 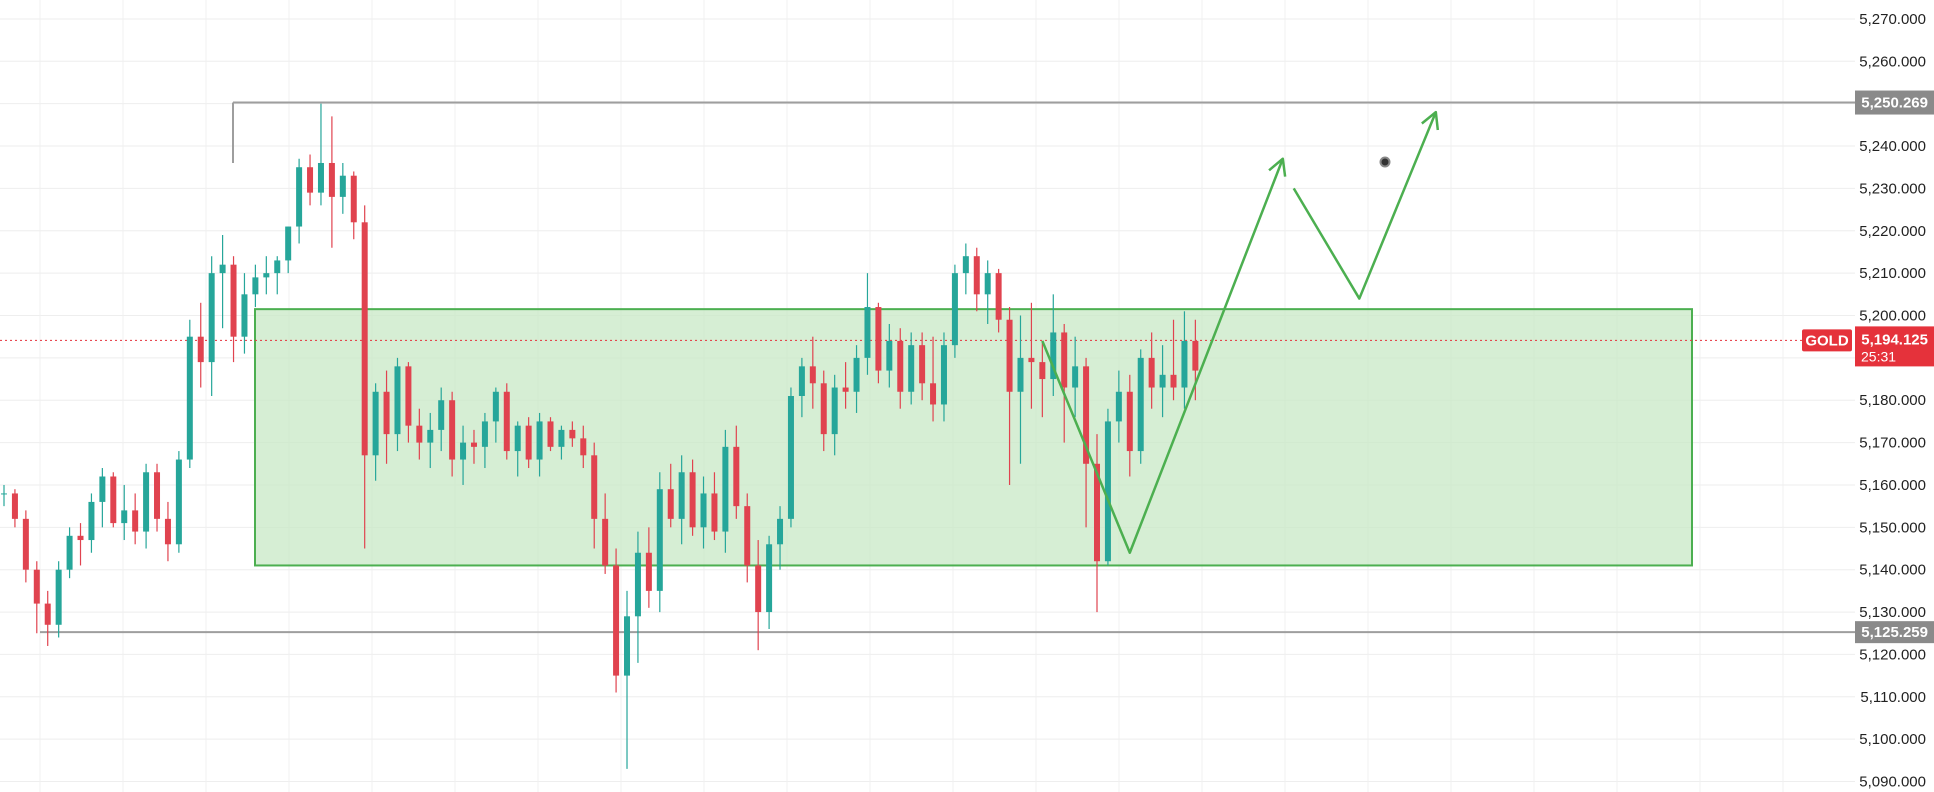 I want to click on cursor-marker-icon, so click(x=1385, y=162).